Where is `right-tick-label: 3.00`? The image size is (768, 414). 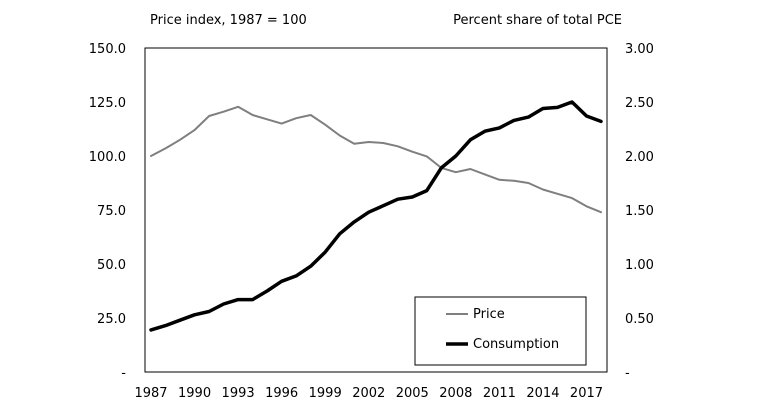
right-tick-label: 3.00 is located at coordinates (639, 49).